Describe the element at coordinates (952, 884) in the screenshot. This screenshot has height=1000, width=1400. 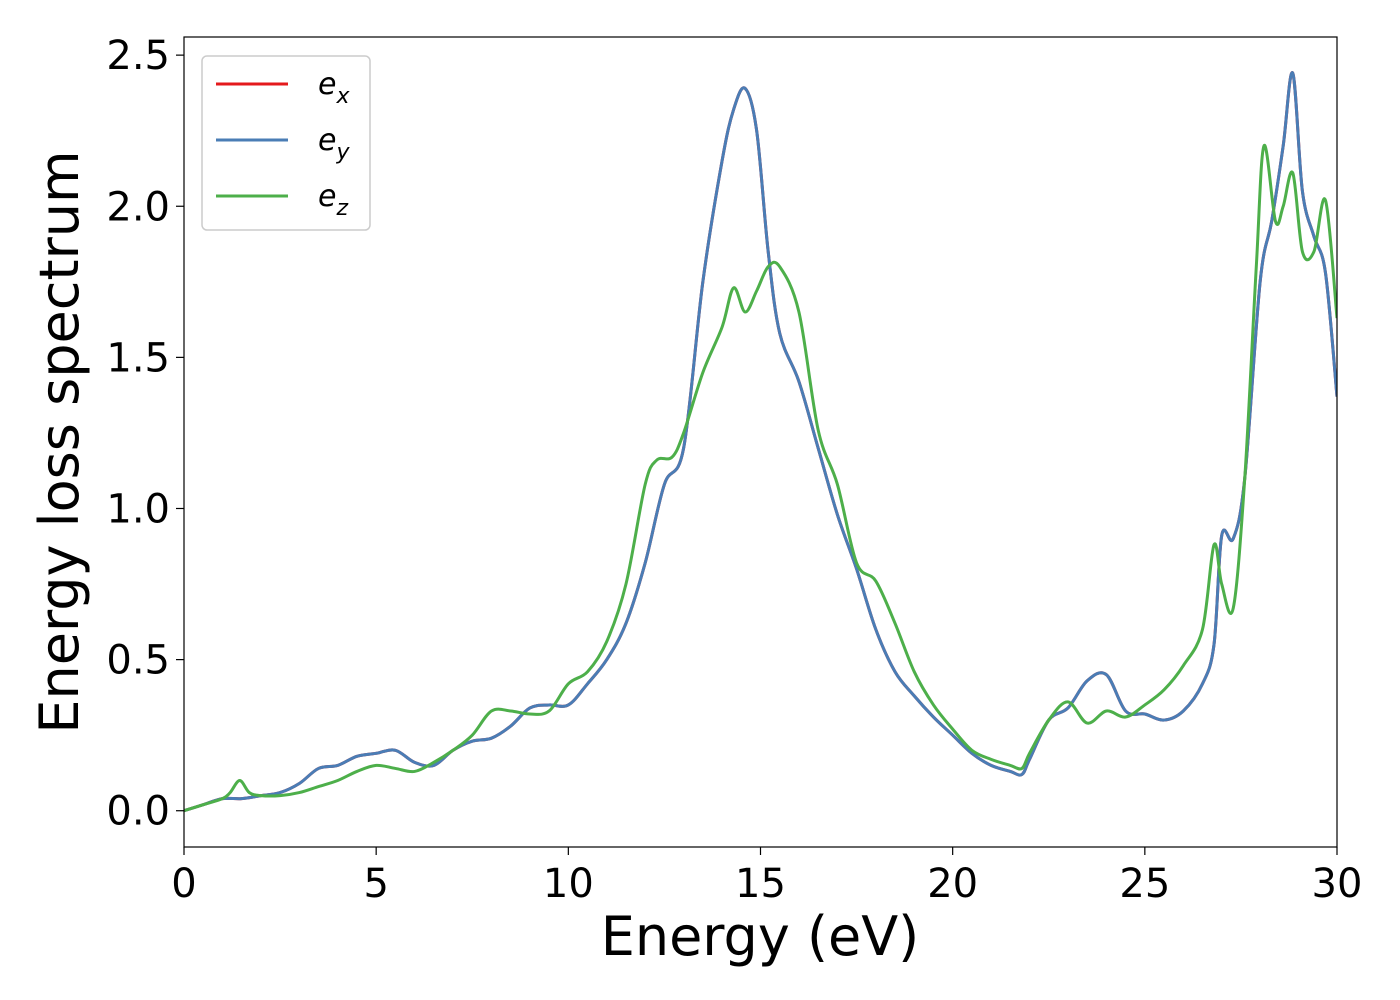
I see `x-tick-label: 20` at that location.